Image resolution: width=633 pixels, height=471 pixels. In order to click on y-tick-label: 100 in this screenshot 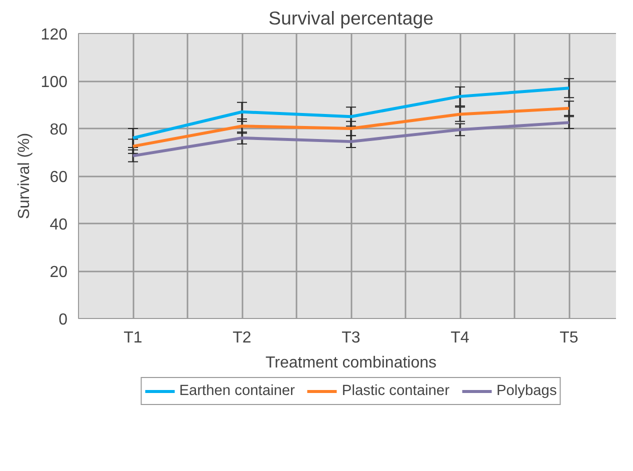, I will do `click(54, 82)`.